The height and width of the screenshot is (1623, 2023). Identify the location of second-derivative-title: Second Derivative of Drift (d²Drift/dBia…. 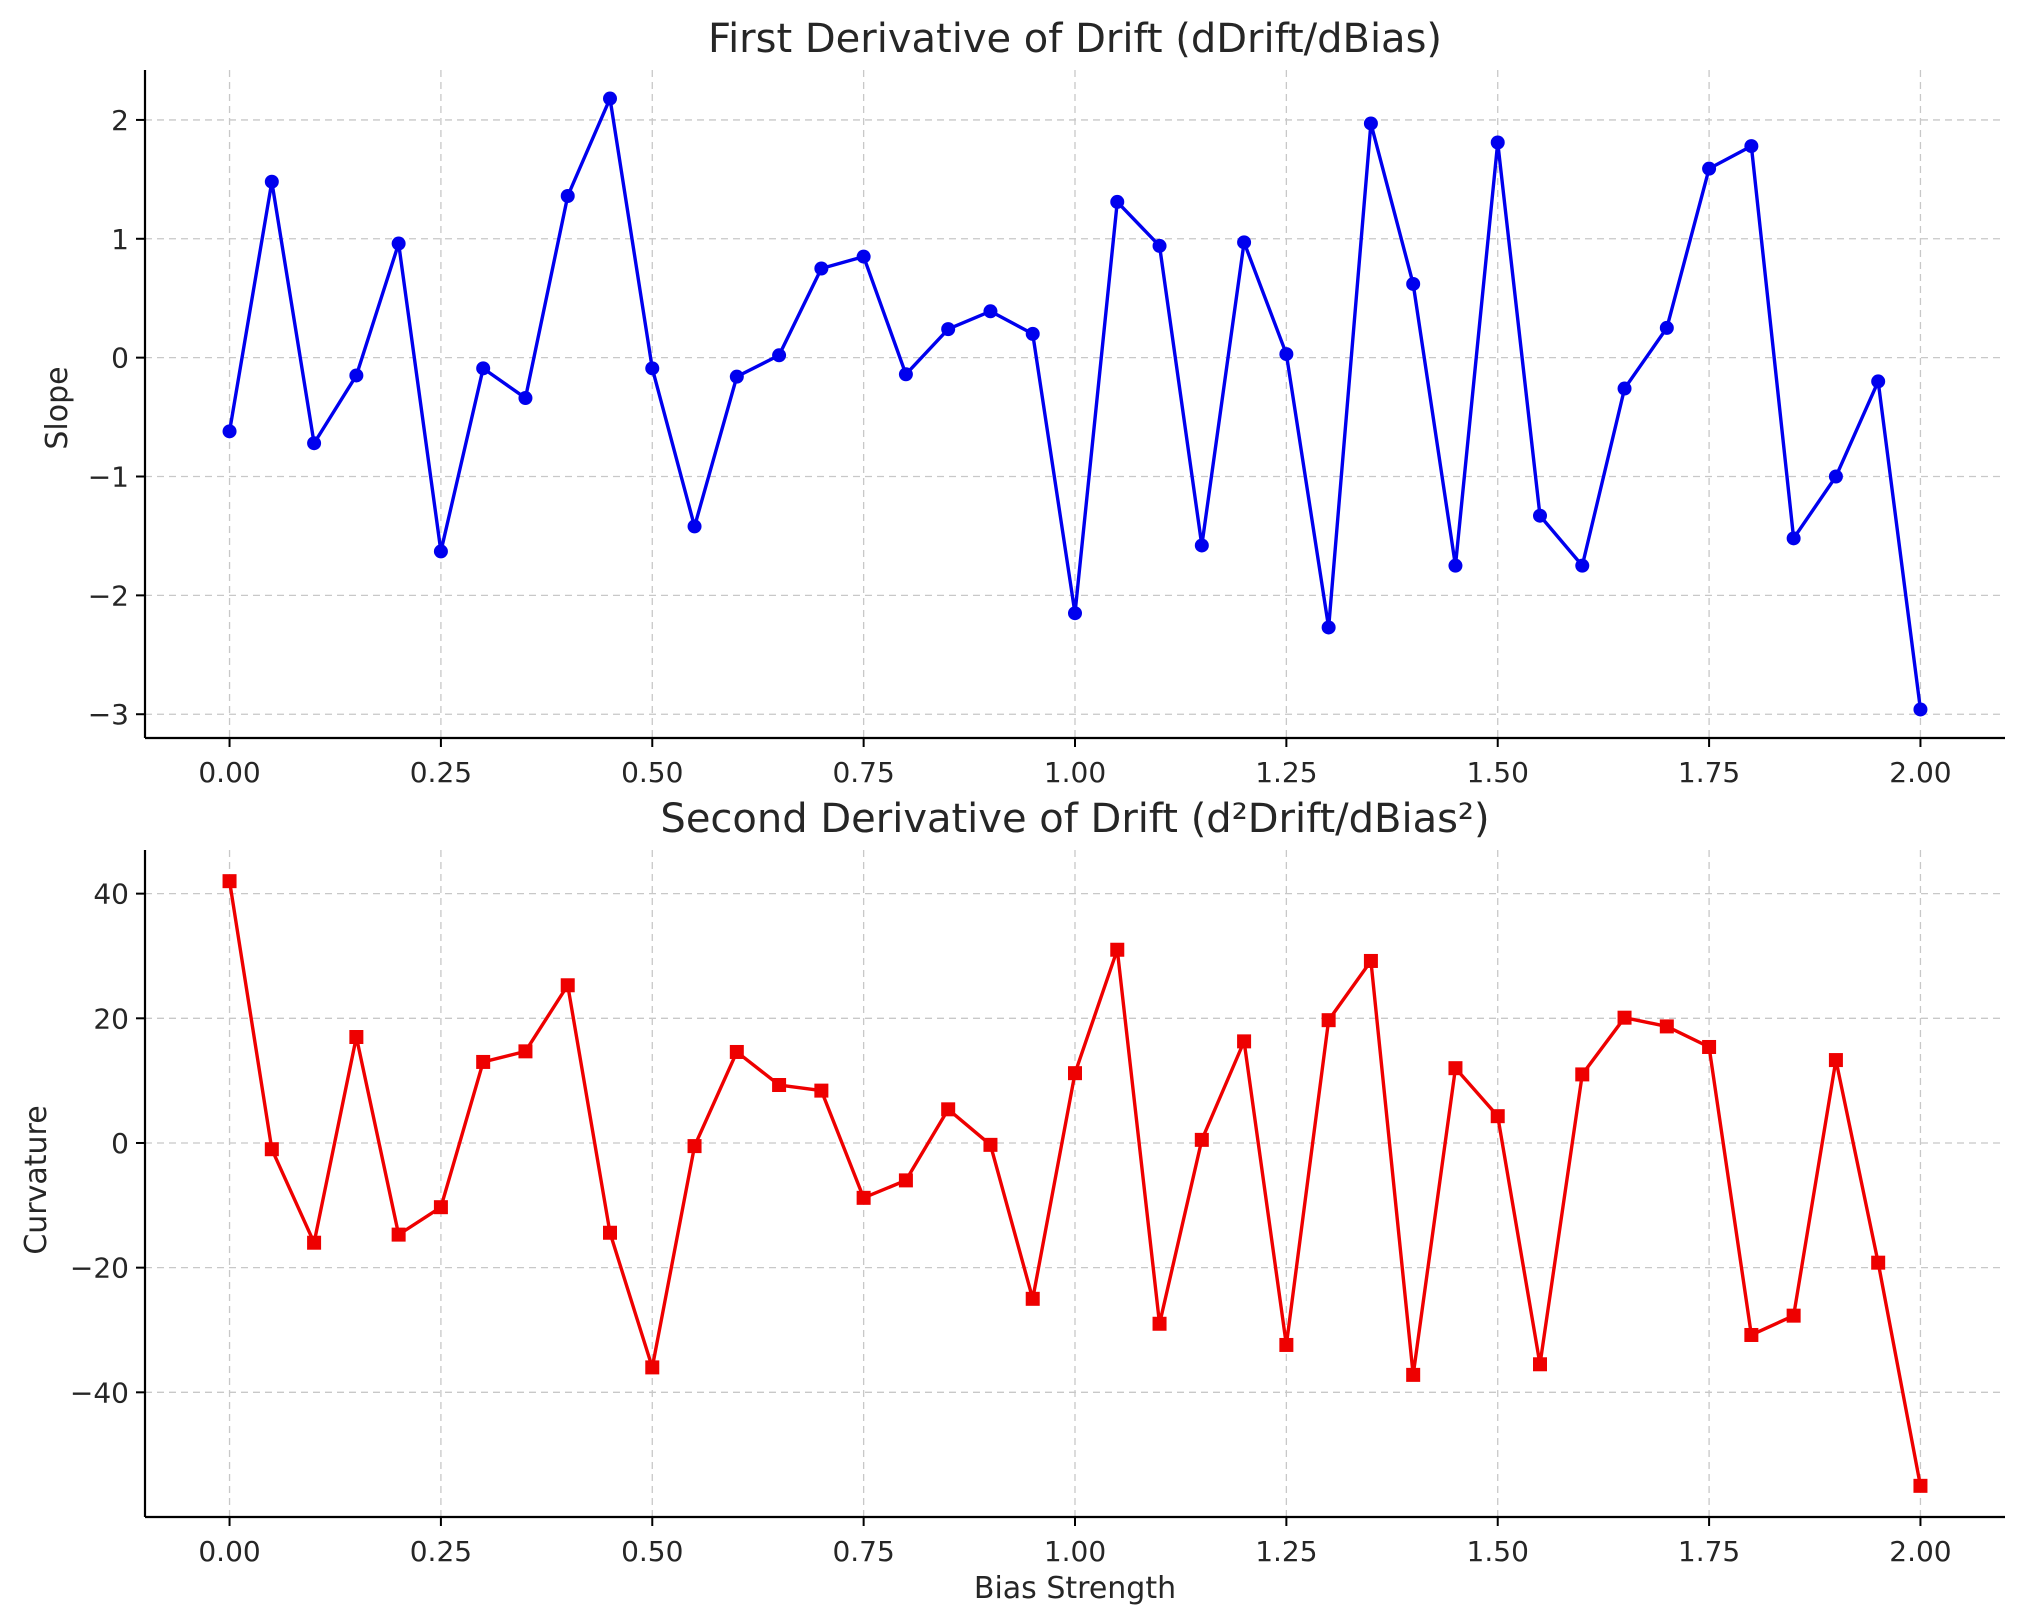
(1074, 819).